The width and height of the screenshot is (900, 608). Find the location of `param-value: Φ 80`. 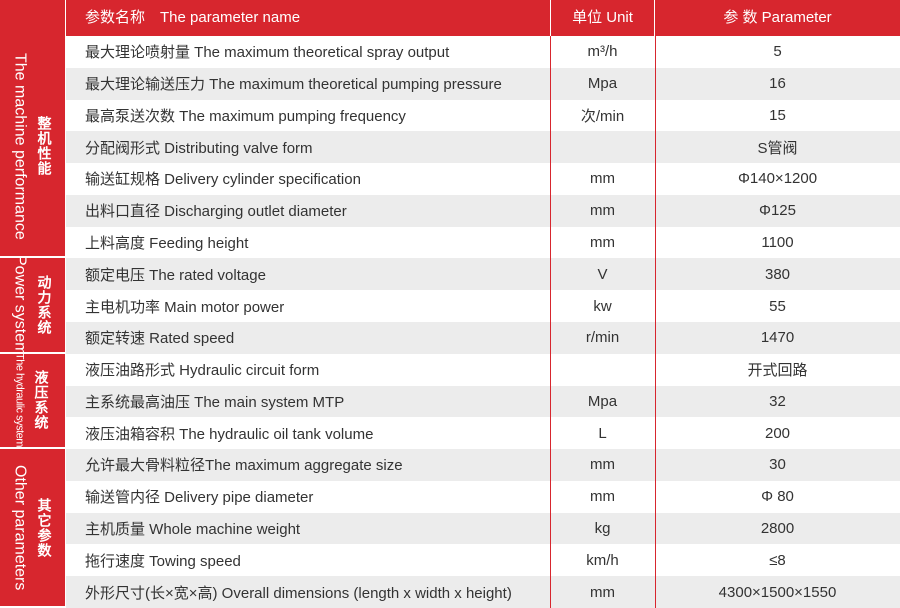

param-value: Φ 80 is located at coordinates (777, 497).